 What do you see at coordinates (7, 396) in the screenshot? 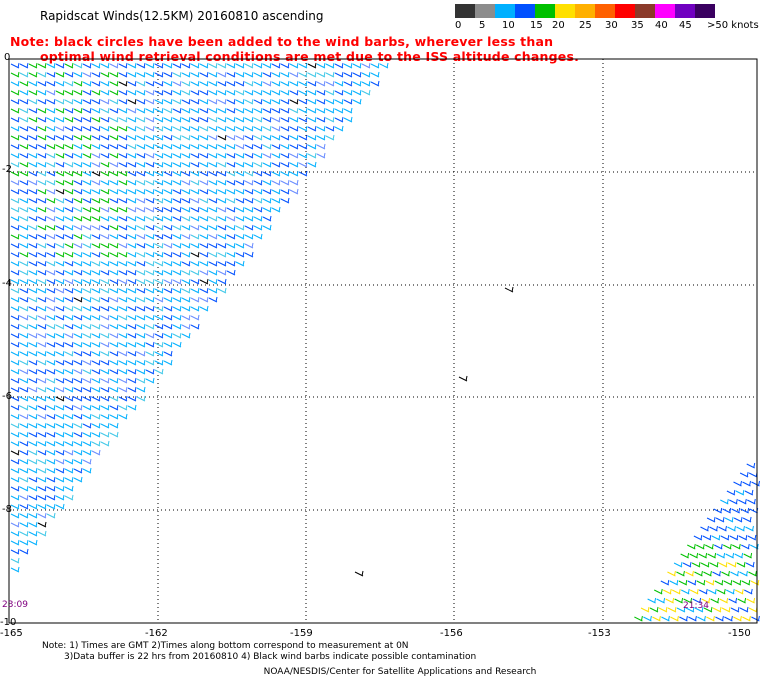
I see `lat-label: -6` at bounding box center [7, 396].